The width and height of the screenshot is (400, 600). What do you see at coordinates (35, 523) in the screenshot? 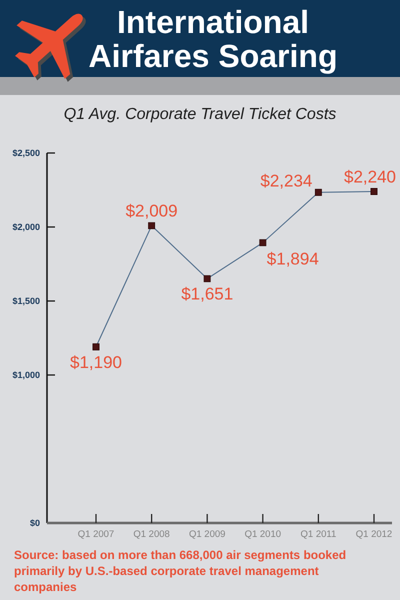
I see `y-tick-label: $0` at bounding box center [35, 523].